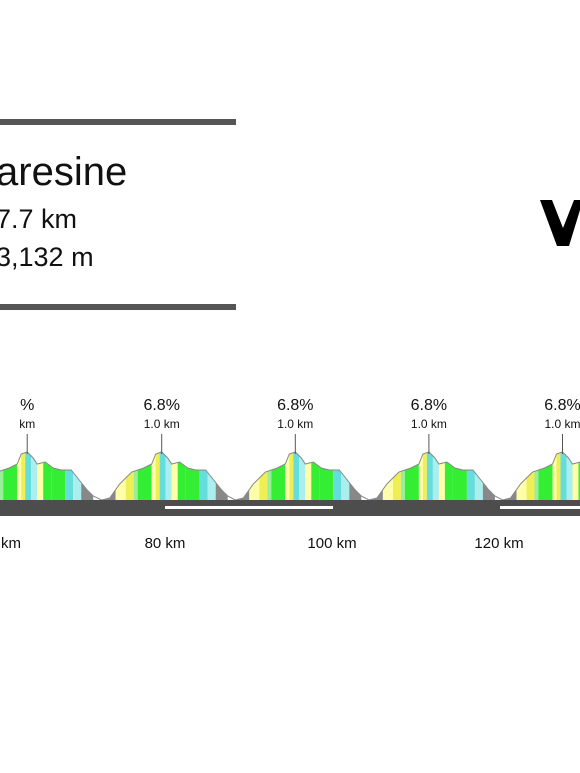 This screenshot has width=580, height=773. I want to click on header-rule-bottom, so click(118, 307).